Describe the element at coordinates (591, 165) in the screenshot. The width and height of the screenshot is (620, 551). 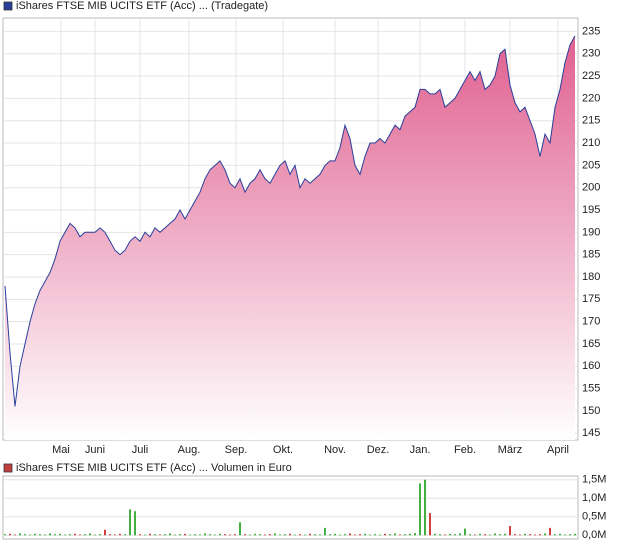
I see `y-tick-label: 205` at that location.